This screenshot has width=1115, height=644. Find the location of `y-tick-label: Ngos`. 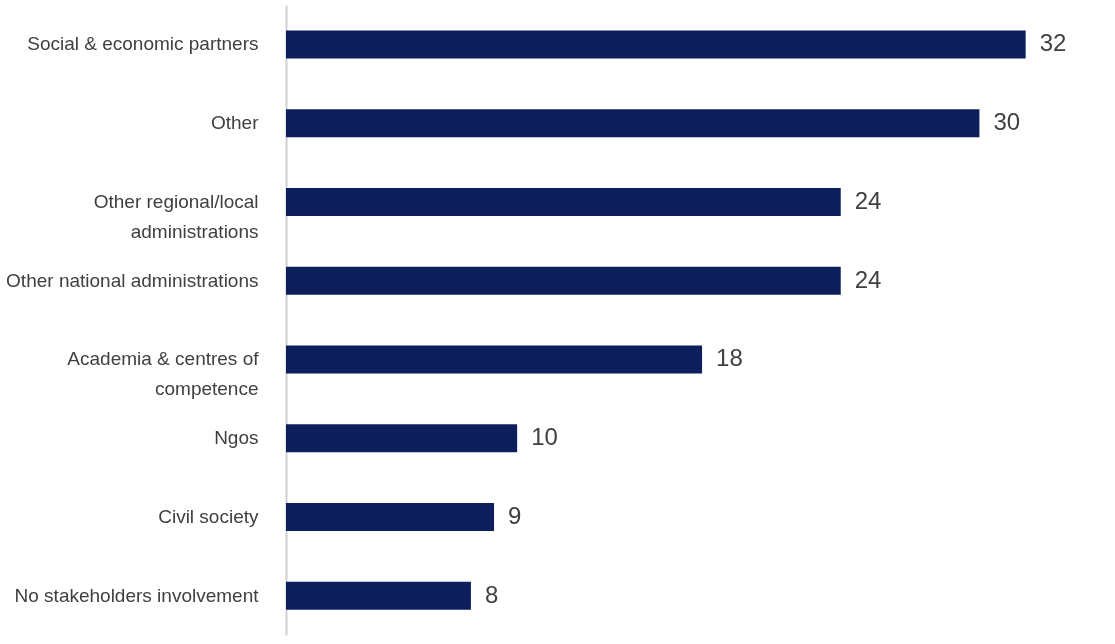

y-tick-label: Ngos is located at coordinates (236, 438).